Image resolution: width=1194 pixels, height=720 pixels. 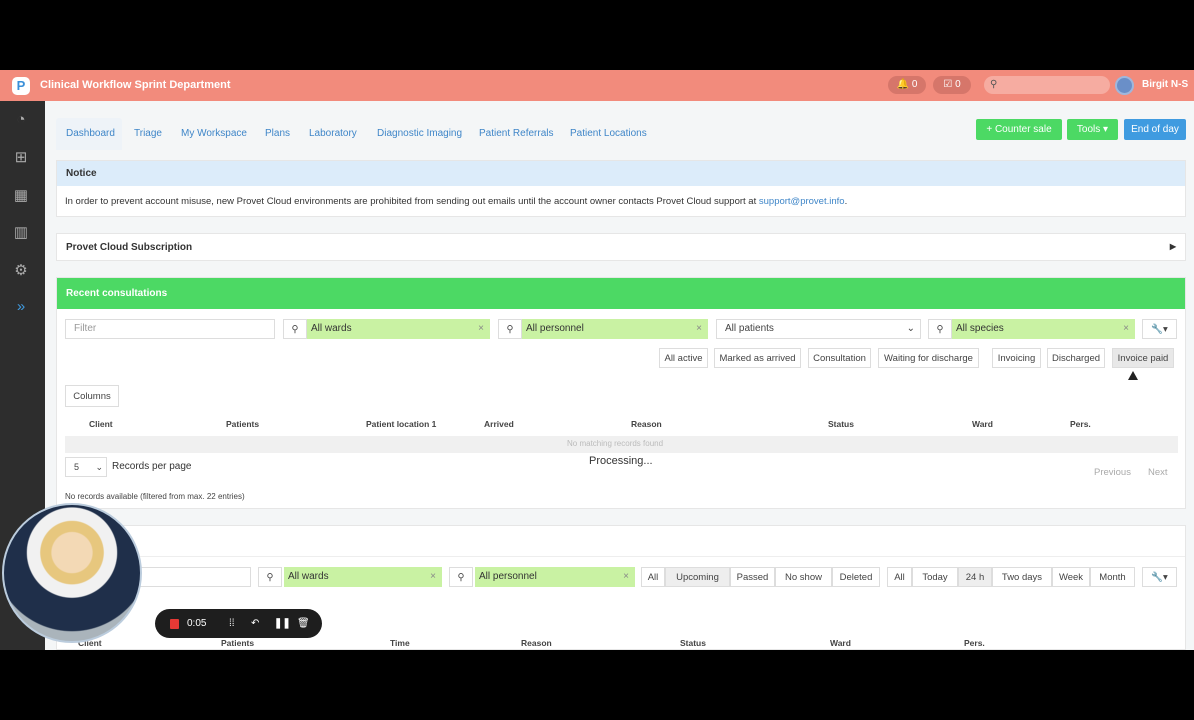 What do you see at coordinates (1043, 329) in the screenshot?
I see `species-select: All species ×` at bounding box center [1043, 329].